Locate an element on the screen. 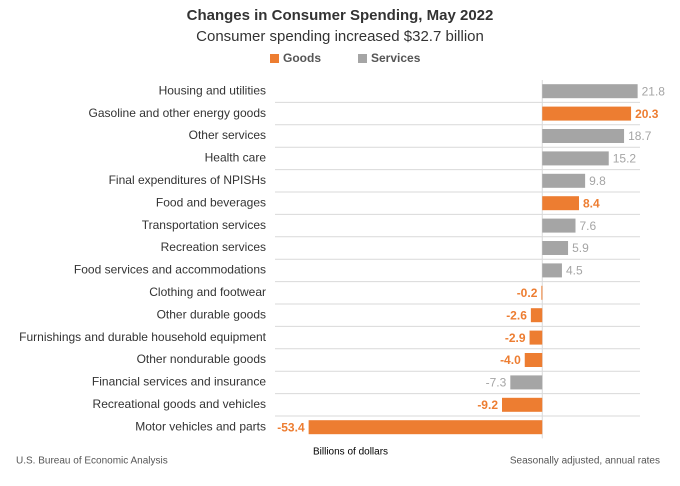  value-label: 18.7 is located at coordinates (640, 136).